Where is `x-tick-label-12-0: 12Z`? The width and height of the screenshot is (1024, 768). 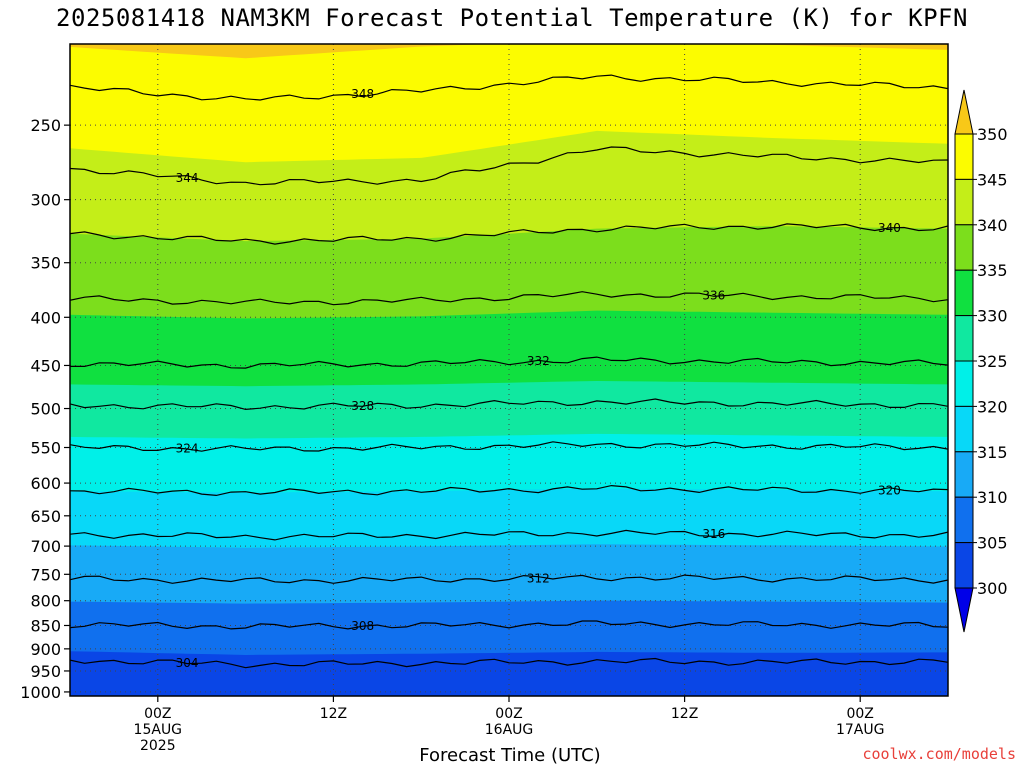 x-tick-label-12-0: 12Z is located at coordinates (333, 714).